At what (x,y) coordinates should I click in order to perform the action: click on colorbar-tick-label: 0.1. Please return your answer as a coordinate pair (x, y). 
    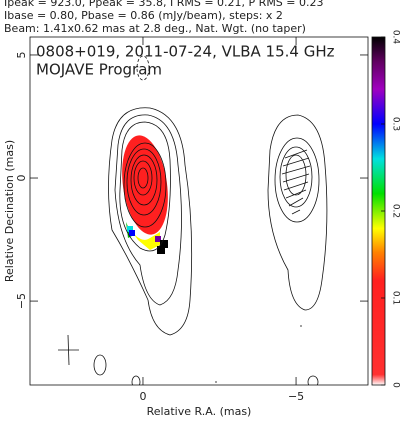
    Looking at the image, I should click on (396, 298).